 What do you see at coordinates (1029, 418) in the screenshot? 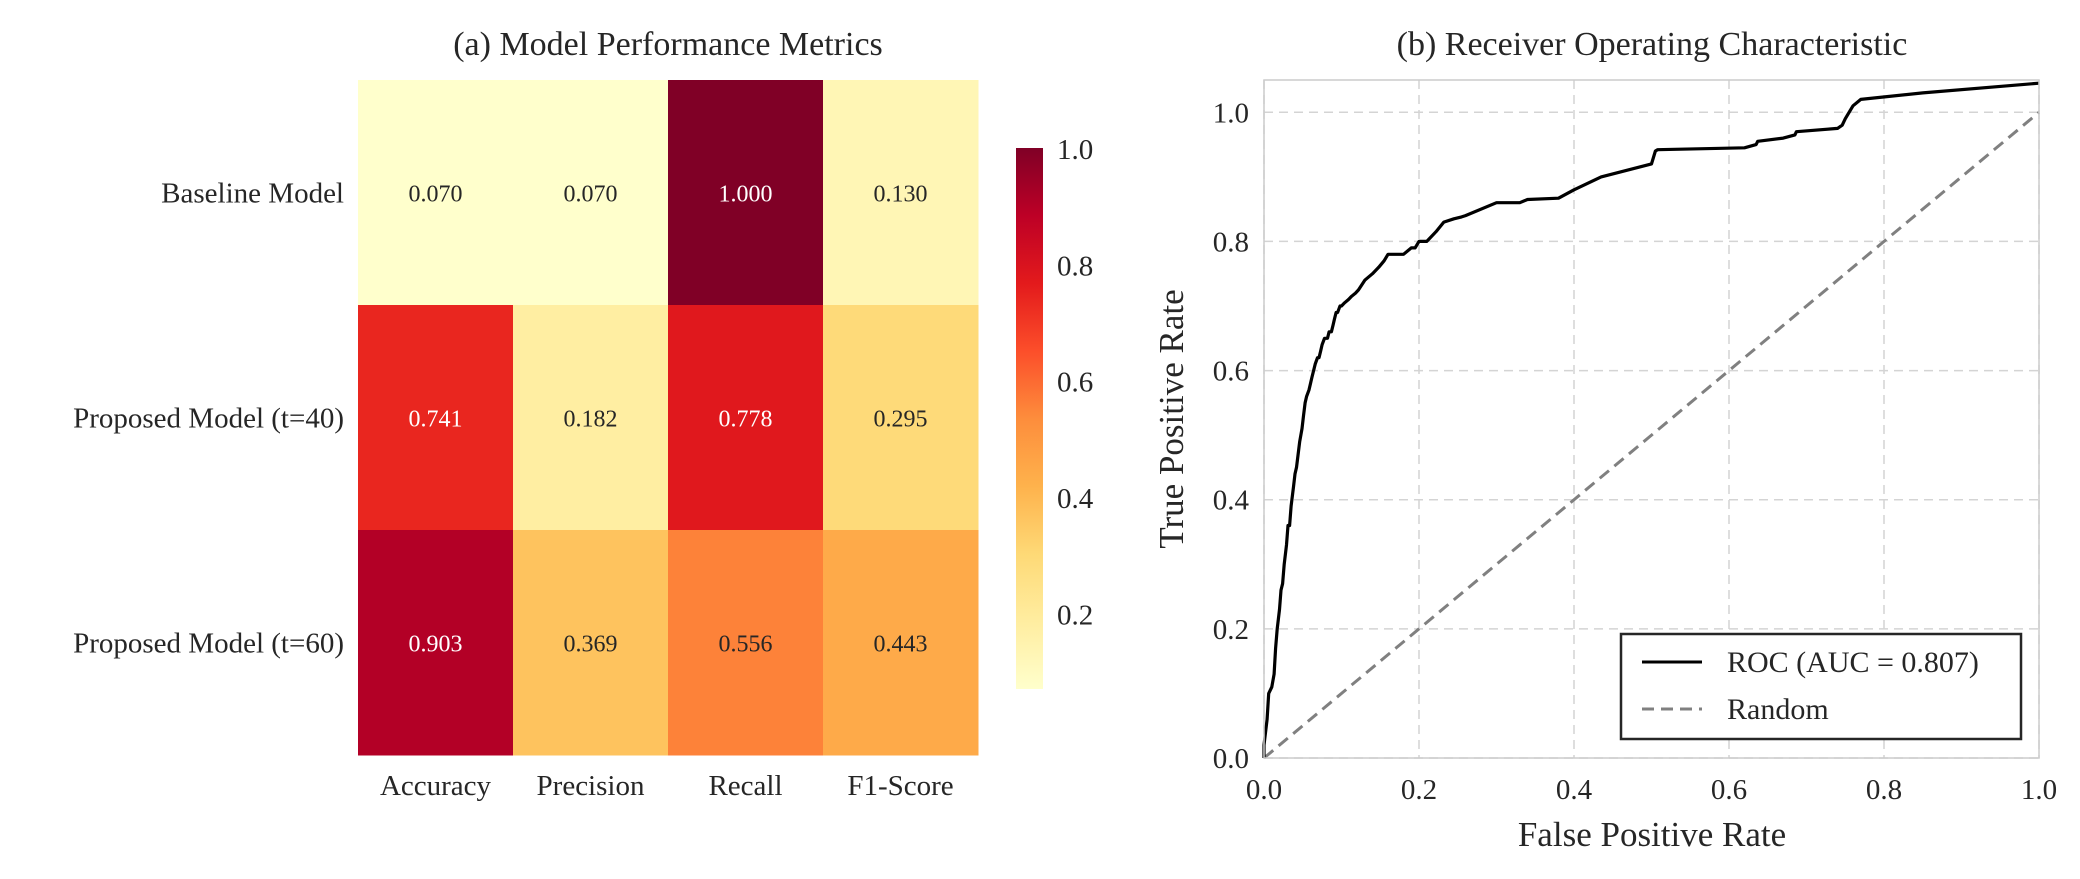
I see `colorbar-gradient` at bounding box center [1029, 418].